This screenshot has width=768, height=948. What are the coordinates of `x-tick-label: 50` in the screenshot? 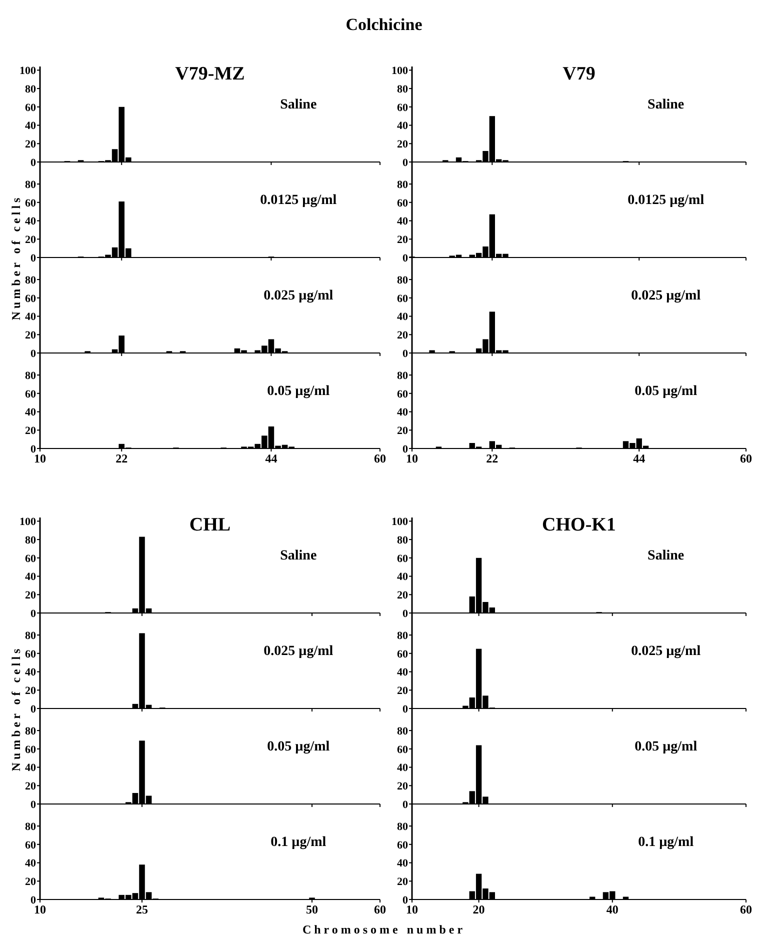 It's located at (312, 909).